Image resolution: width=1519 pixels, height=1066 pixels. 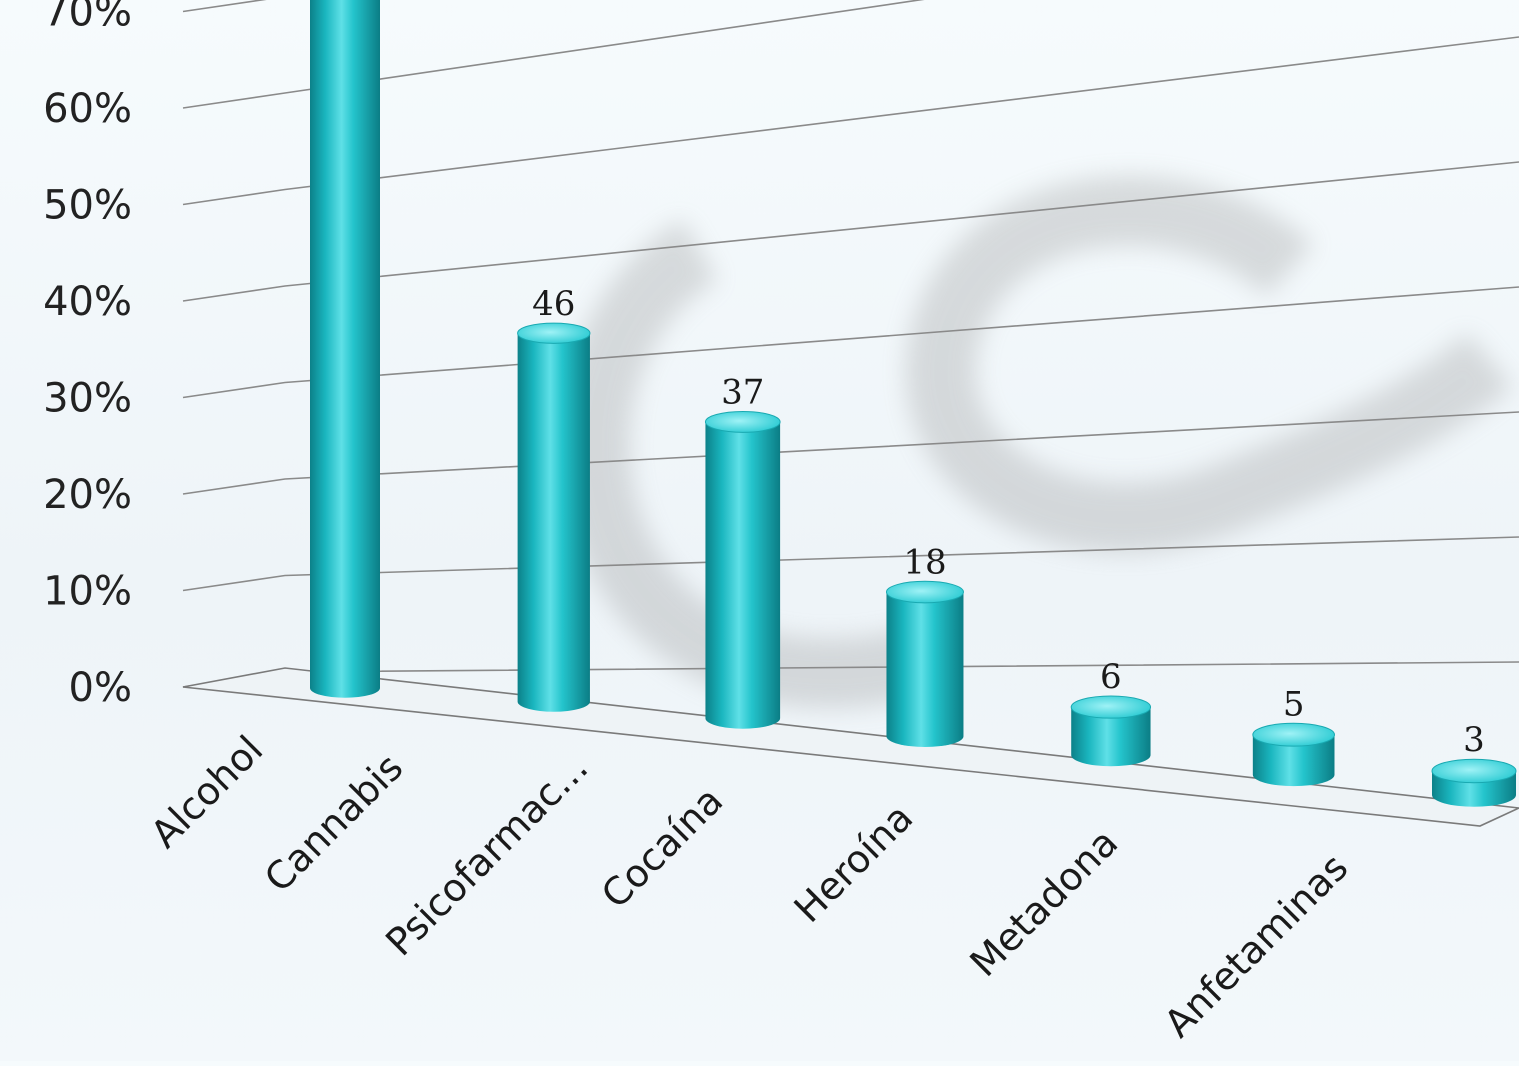 What do you see at coordinates (87, 109) in the screenshot?
I see `y-tick-label: 60%` at bounding box center [87, 109].